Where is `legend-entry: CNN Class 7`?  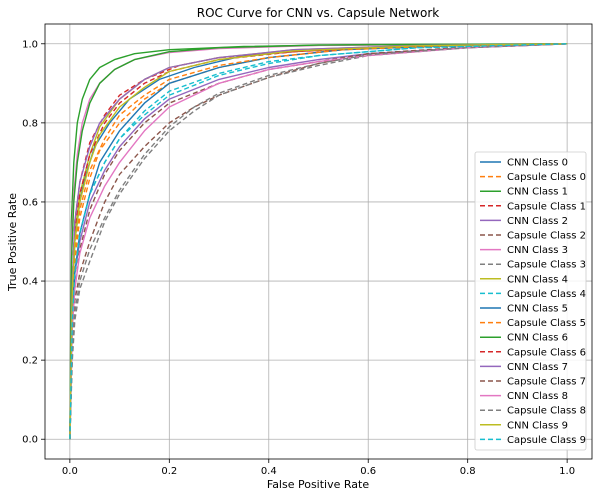
legend-entry: CNN Class 7 is located at coordinates (537, 367).